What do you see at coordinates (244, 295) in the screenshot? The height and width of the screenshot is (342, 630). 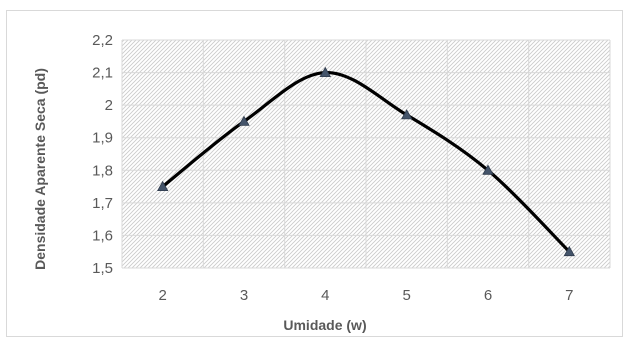 I see `x-tick-label: 3` at bounding box center [244, 295].